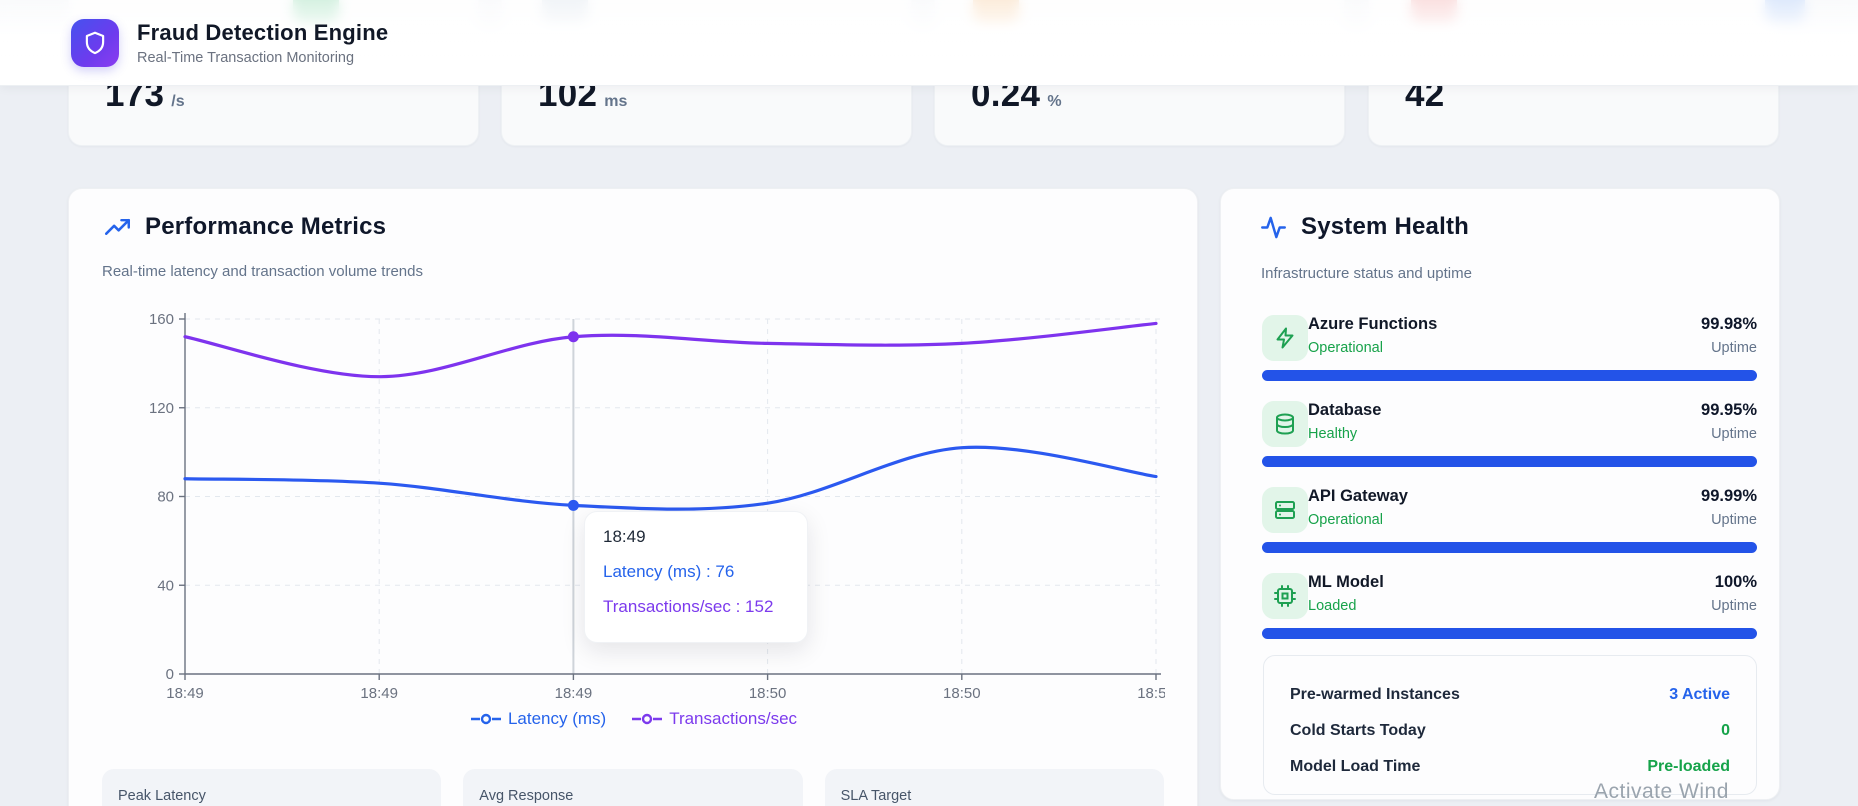 The width and height of the screenshot is (1858, 806). What do you see at coordinates (1358, 730) in the screenshot?
I see `stat-row-label: Cold Starts Today` at bounding box center [1358, 730].